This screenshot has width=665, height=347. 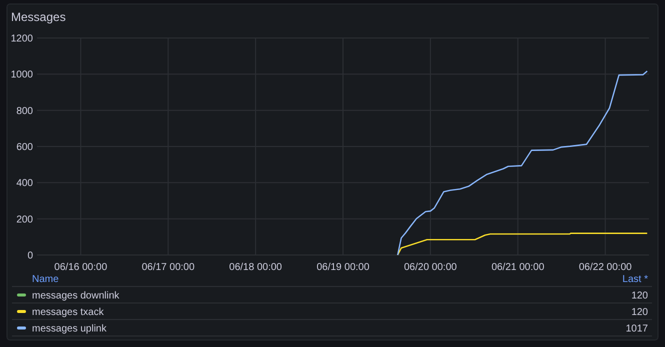 I want to click on x-tick-label: 06/19 00:00, so click(x=343, y=267).